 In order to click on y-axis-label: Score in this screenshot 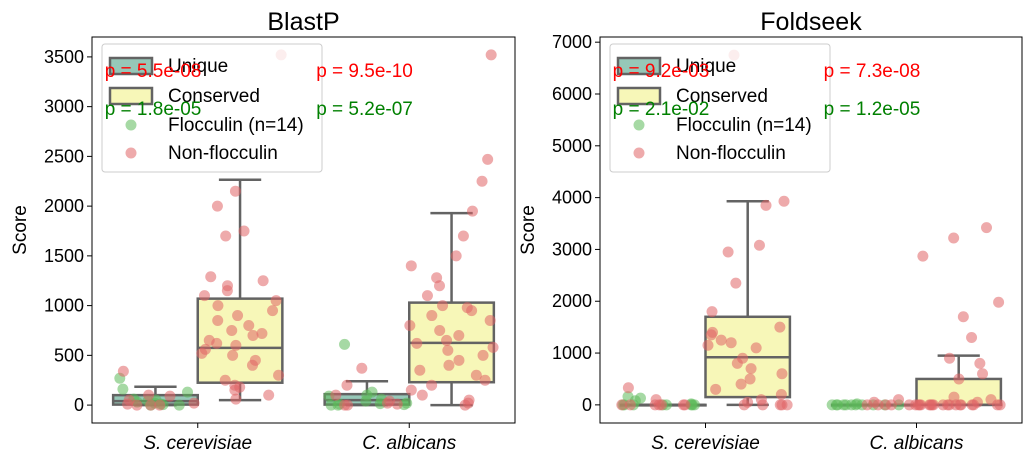, I will do `click(528, 230)`.